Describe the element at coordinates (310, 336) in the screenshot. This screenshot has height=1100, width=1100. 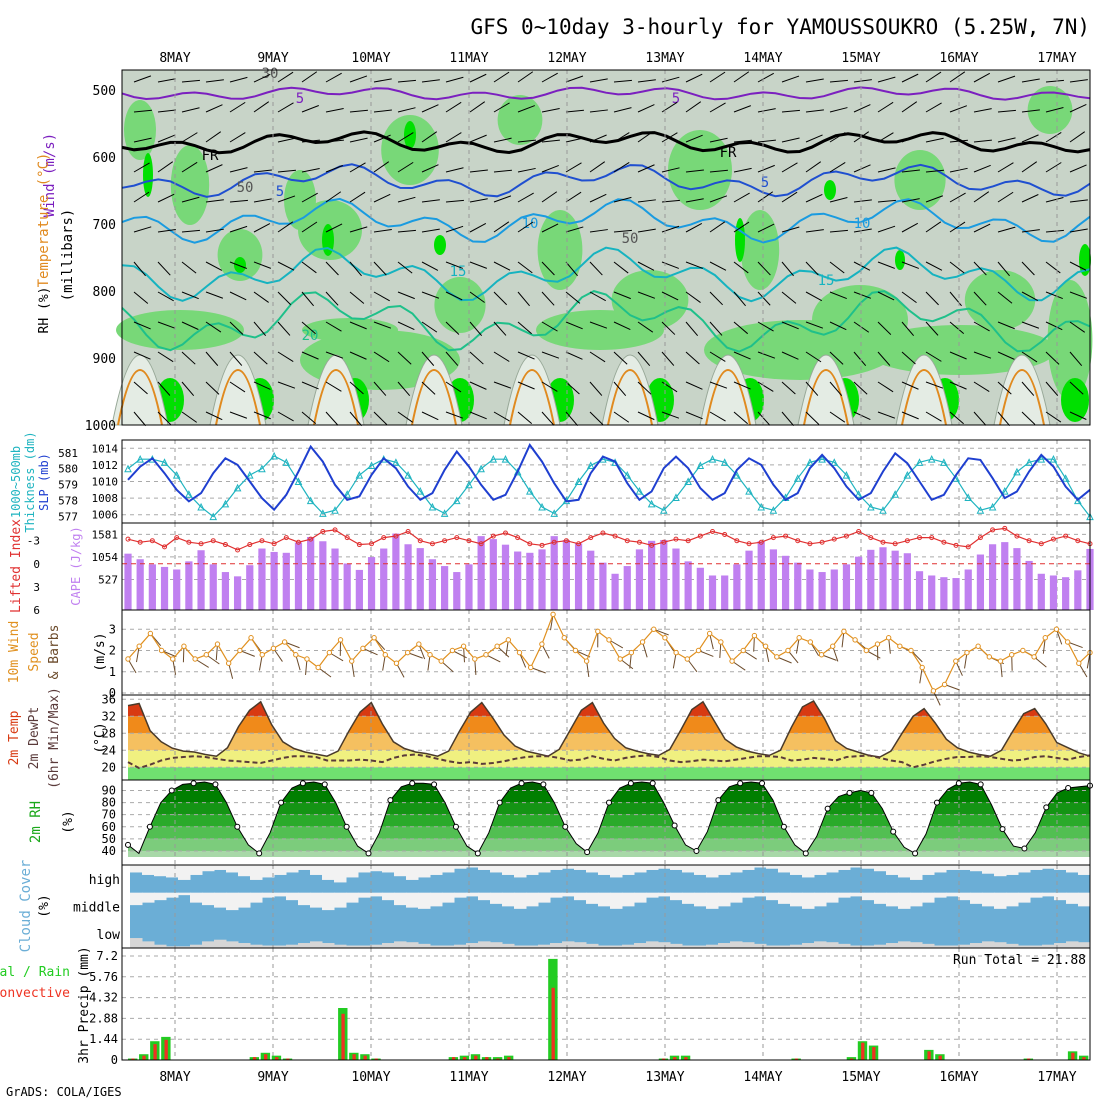
I see `contour-label: 20` at that location.